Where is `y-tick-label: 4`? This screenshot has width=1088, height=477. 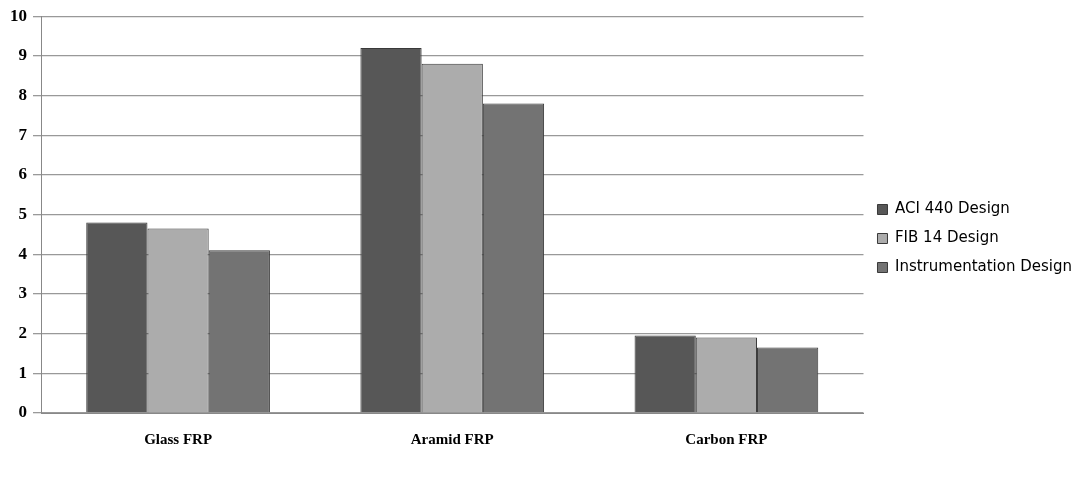
y-tick-label: 4 is located at coordinates (23, 253).